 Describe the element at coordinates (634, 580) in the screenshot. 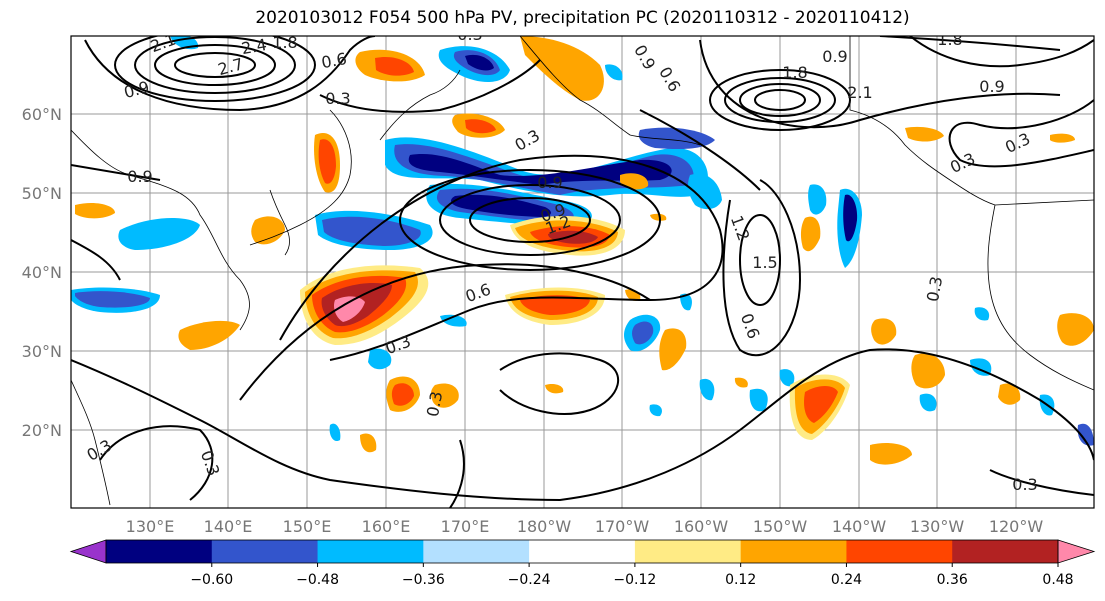

I see `colorbar-tick-label: −0.12` at that location.